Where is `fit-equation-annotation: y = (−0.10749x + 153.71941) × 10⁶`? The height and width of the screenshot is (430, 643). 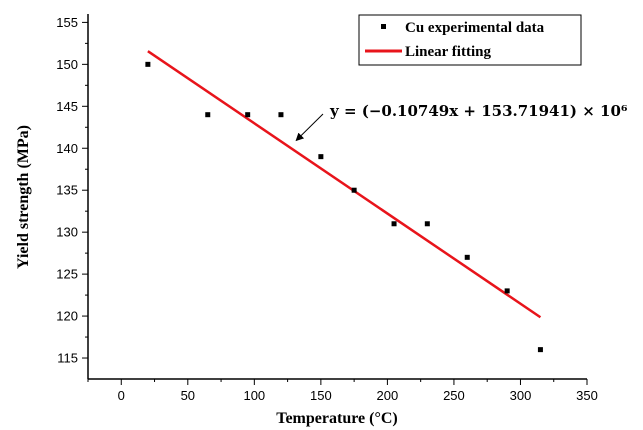 fit-equation-annotation: y = (−0.10749x + 153.71941) × 10⁶ is located at coordinates (478, 111).